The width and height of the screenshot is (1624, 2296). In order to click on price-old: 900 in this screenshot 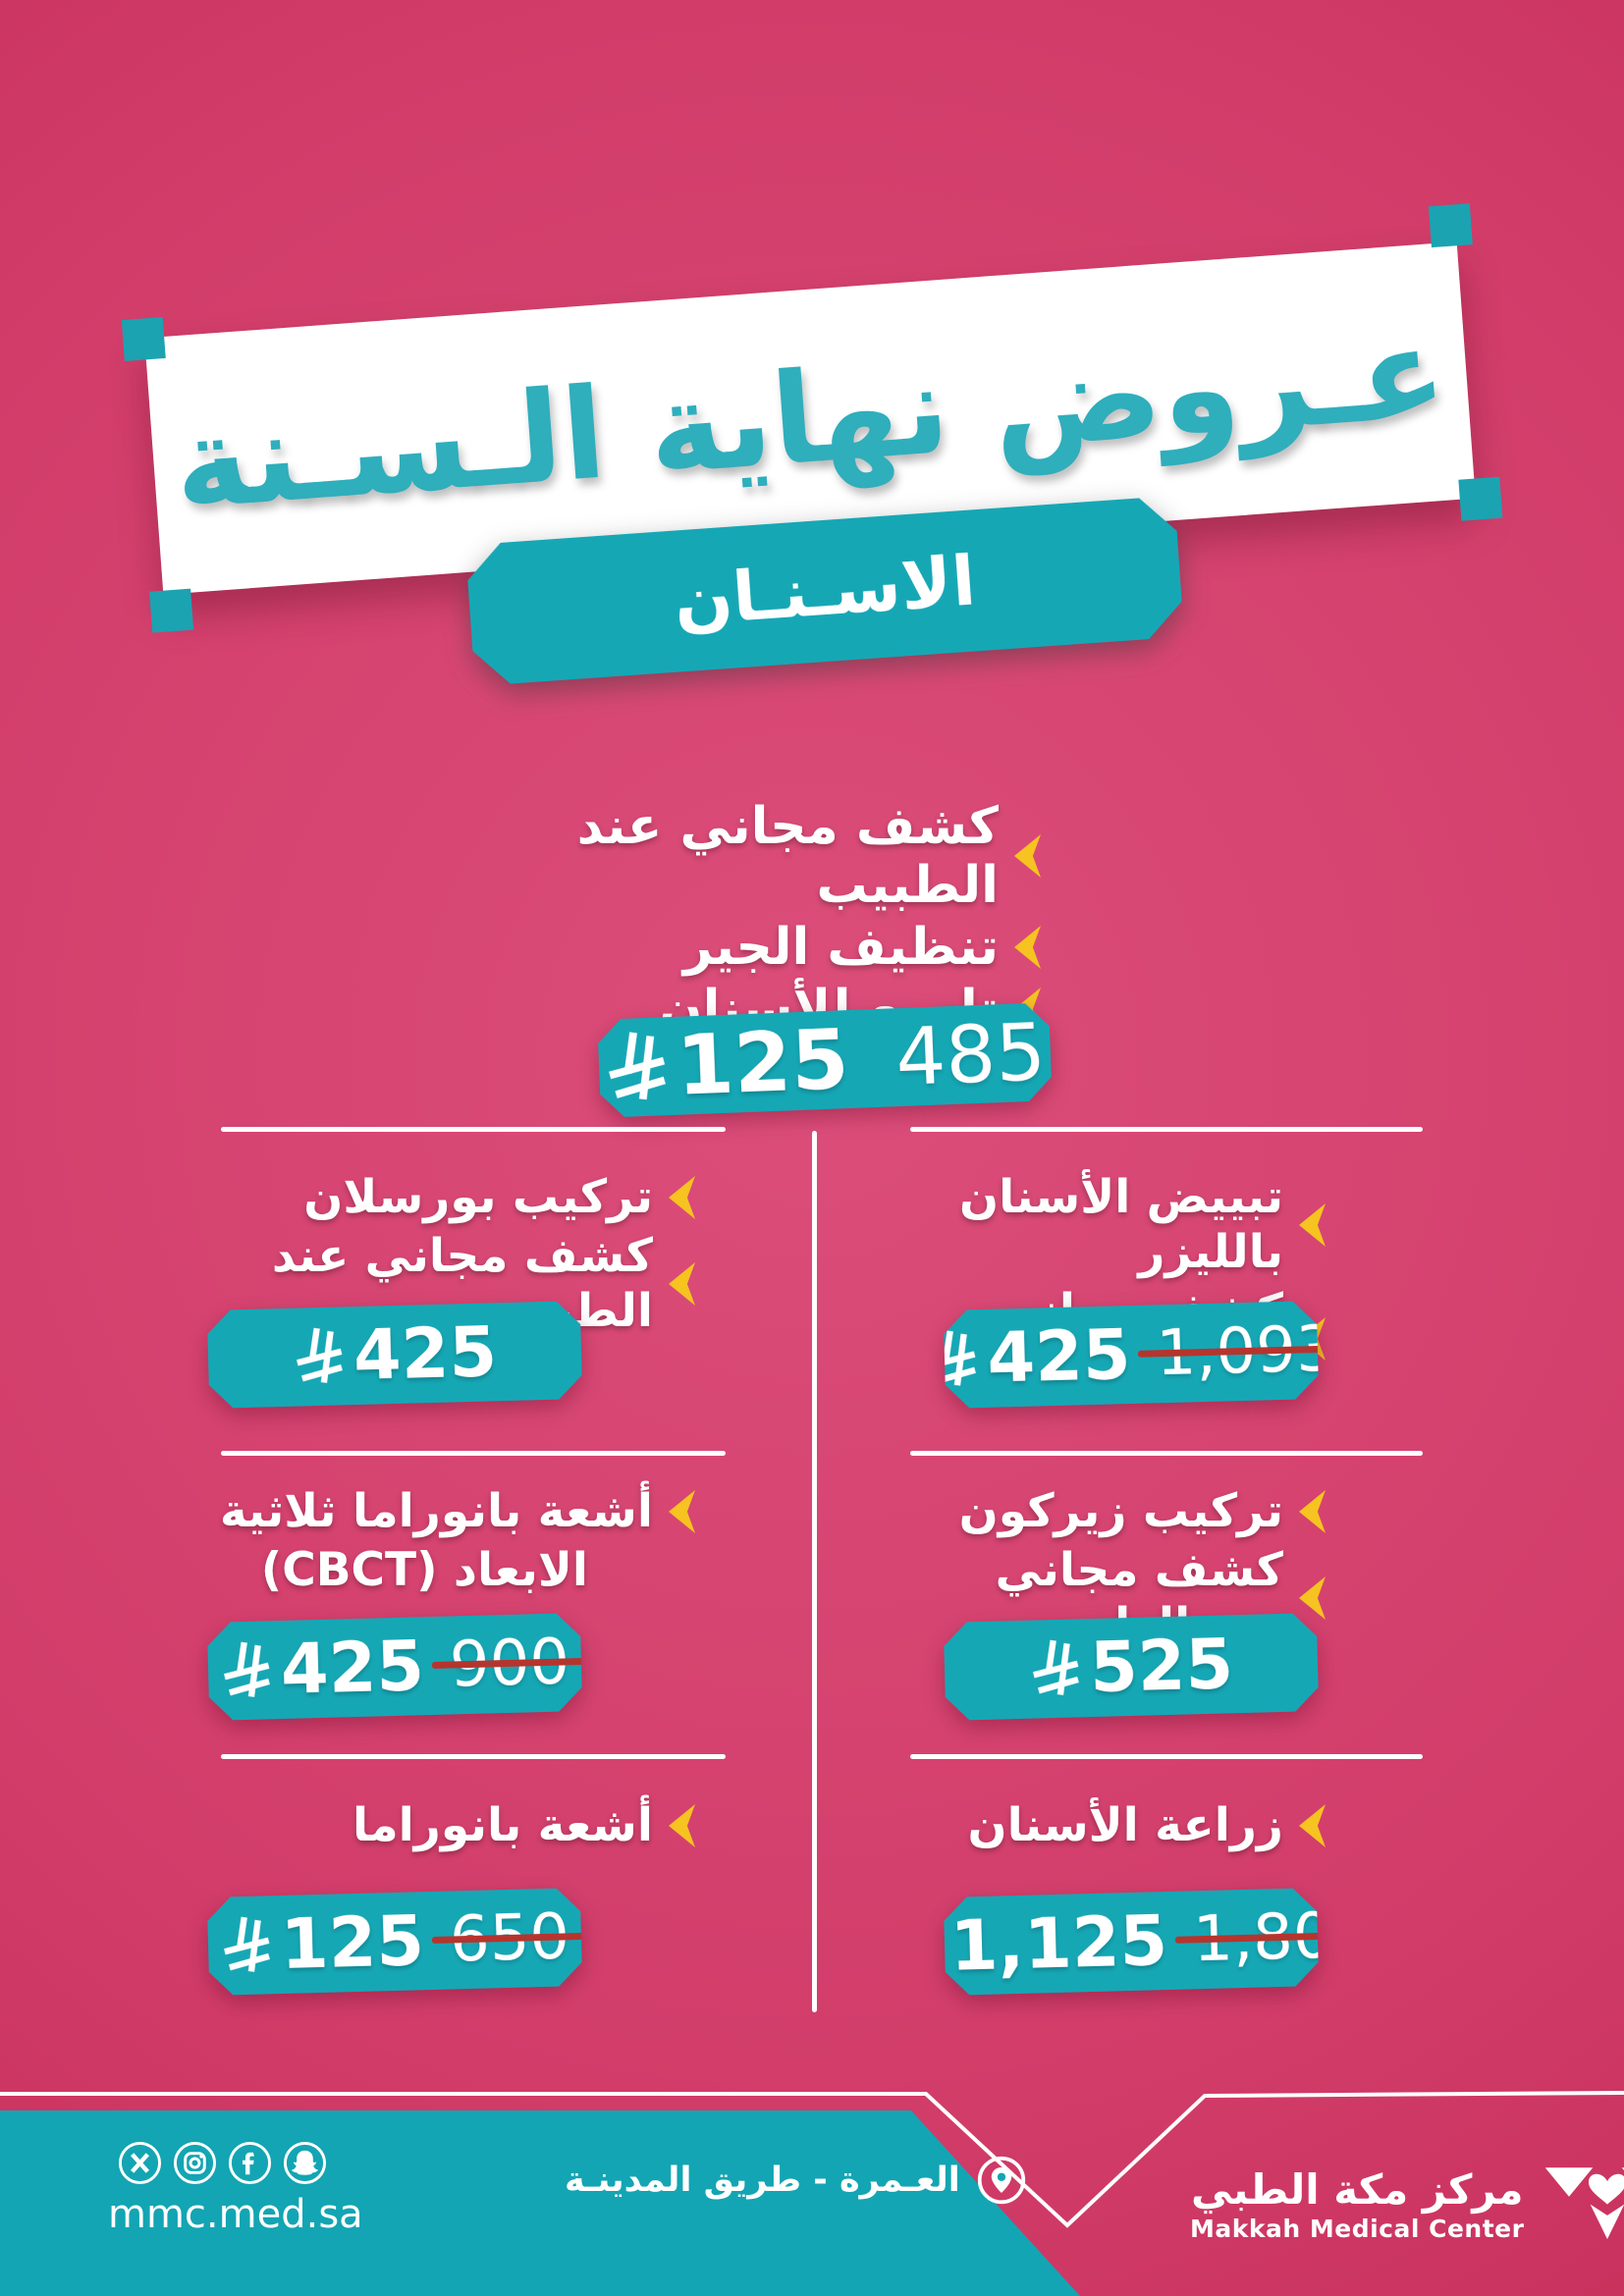, I will do `click(509, 1664)`.